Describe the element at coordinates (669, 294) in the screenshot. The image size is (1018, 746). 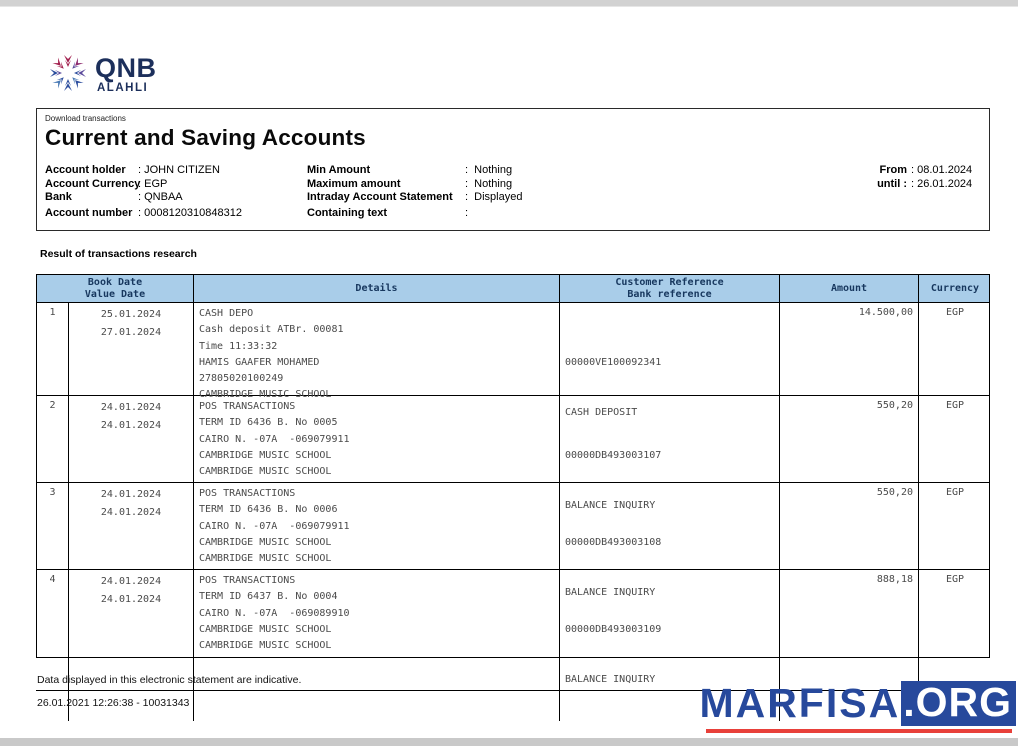
I see `header-bank-reference: Bank reference` at that location.